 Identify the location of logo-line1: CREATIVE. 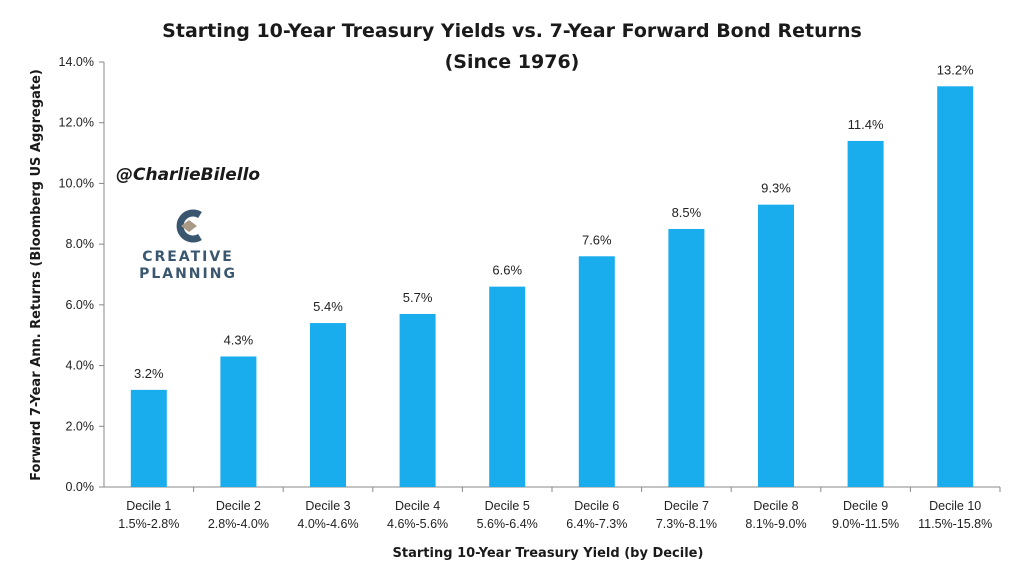
(188, 257).